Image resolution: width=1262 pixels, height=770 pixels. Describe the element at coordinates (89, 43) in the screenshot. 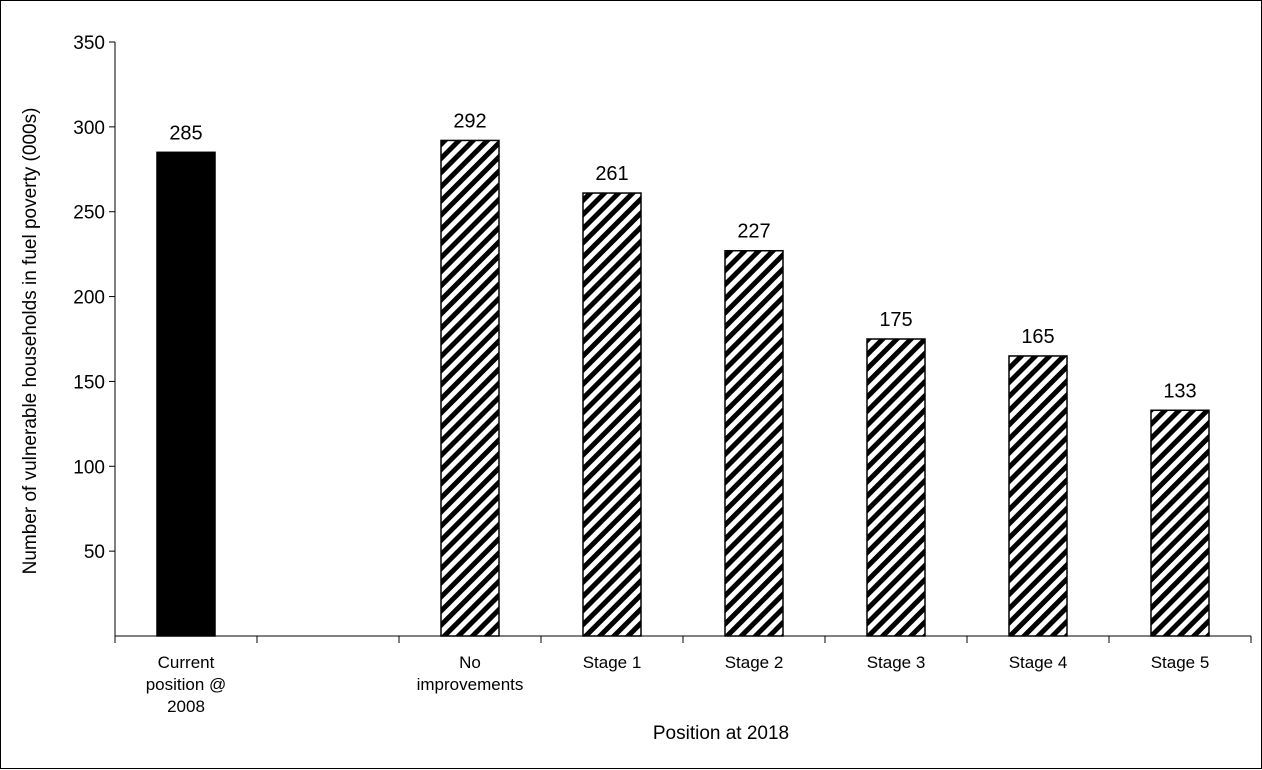

I see `y-tick-label-350: 350` at that location.